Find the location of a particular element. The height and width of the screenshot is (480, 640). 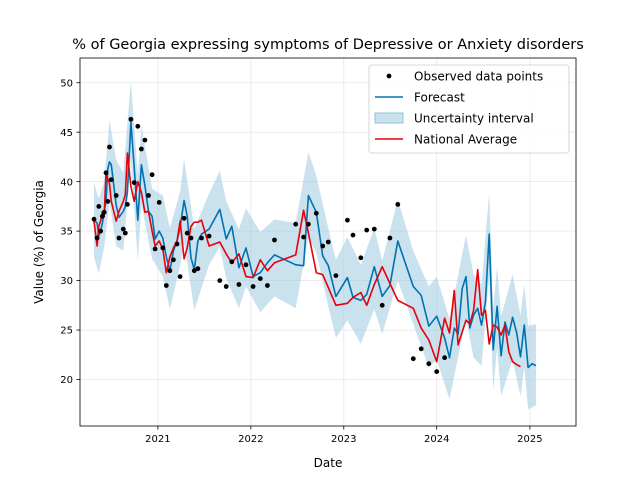

y-tick-label: 50 is located at coordinates (66, 83).